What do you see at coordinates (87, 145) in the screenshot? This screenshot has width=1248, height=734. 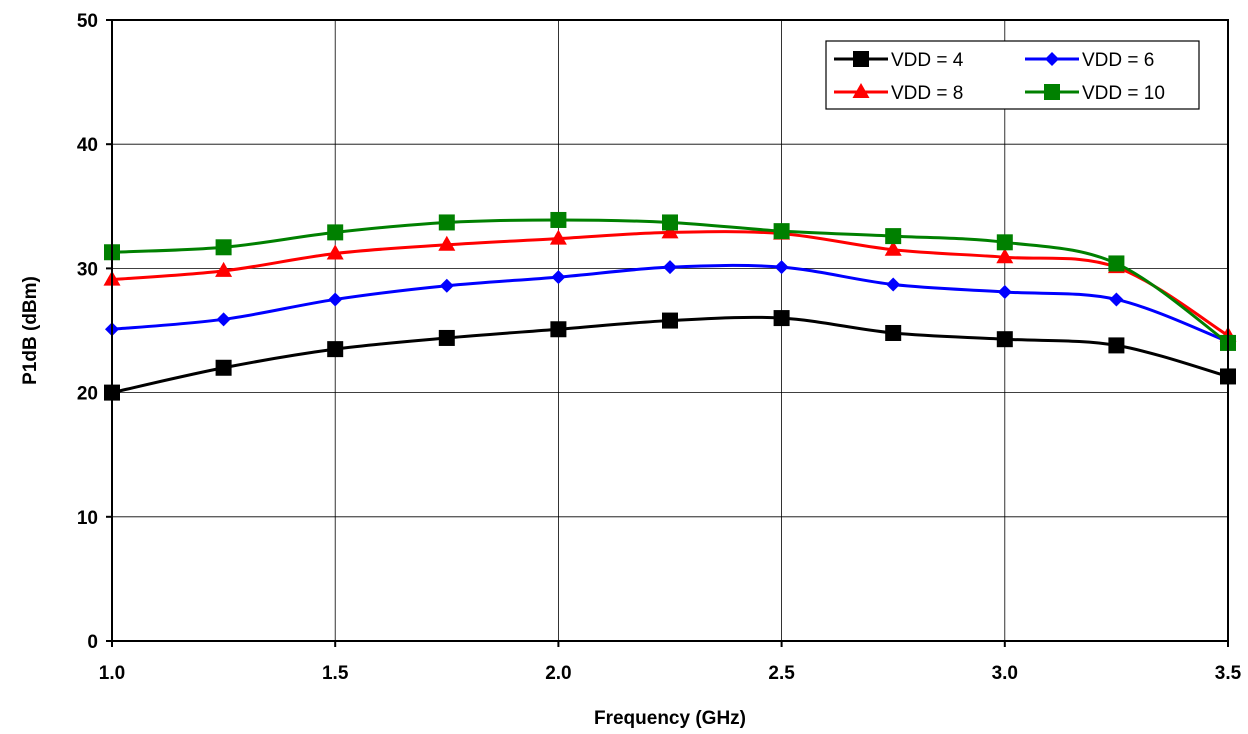 I see `y-tick-label: 40` at bounding box center [87, 145].